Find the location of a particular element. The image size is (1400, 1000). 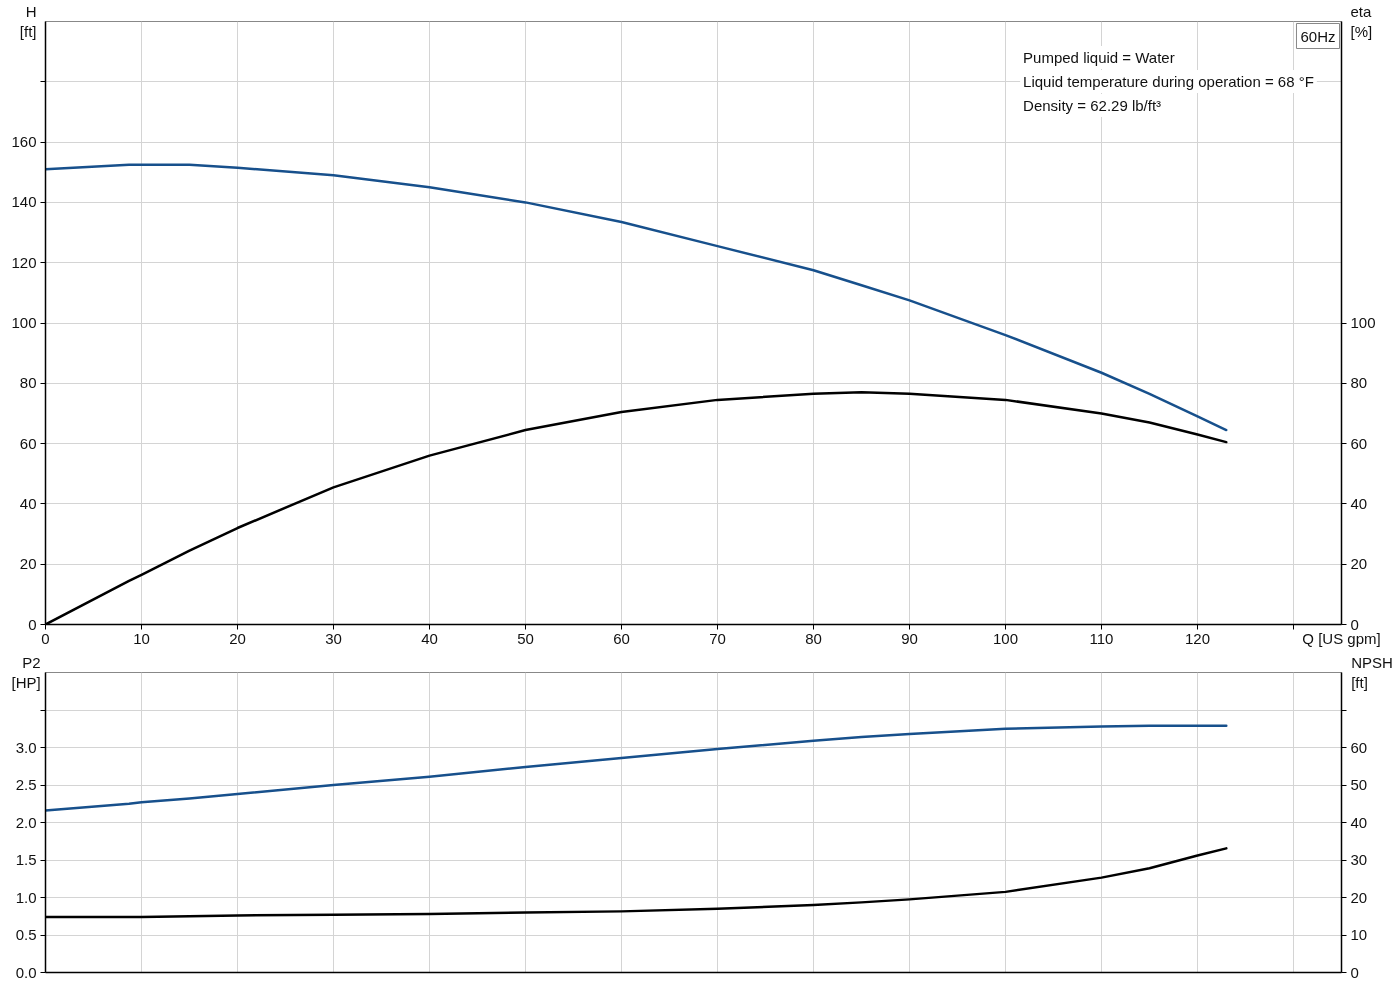

y-tick-label: 60 is located at coordinates (28, 443).